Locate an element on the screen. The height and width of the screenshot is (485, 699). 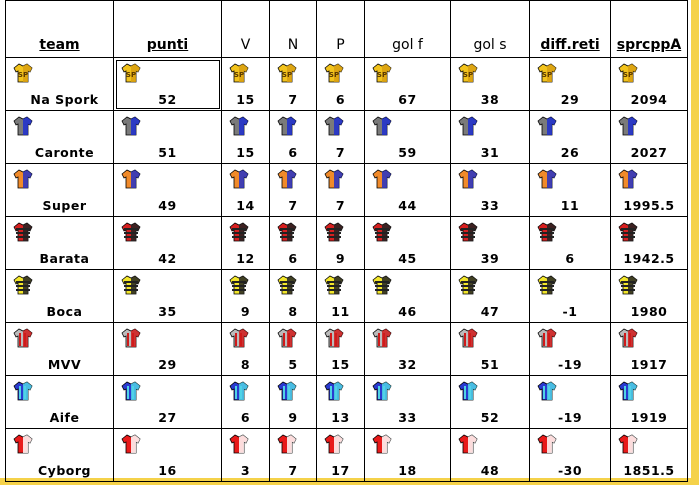
goals-against-cell: 51 is located at coordinates (490, 349).